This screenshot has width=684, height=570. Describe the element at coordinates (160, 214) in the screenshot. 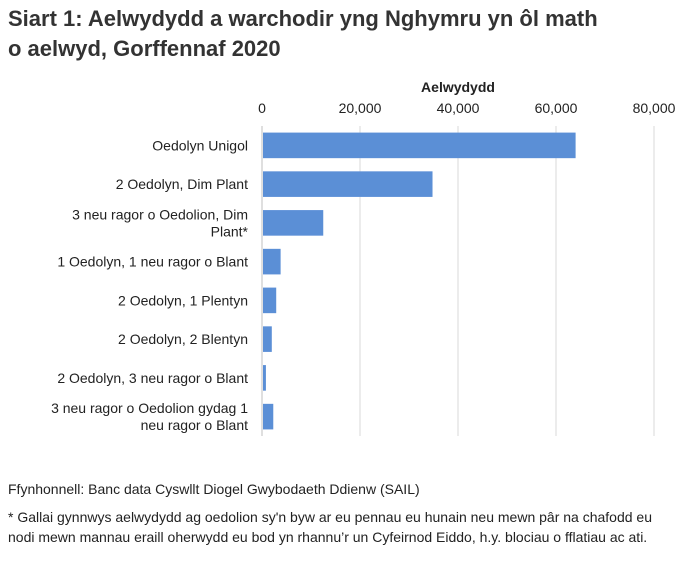

I see `category-label-line: 3 neu ragor o Oedolion, Dim` at that location.